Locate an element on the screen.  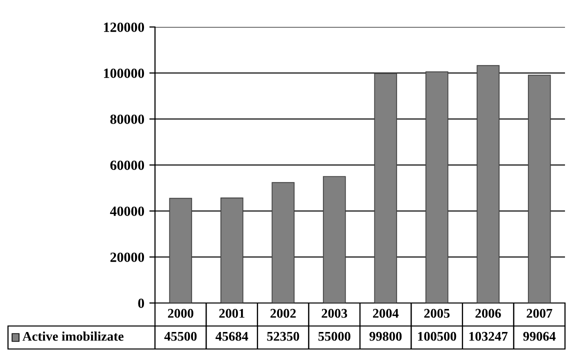
legend-label: Active imobilizate is located at coordinates (73, 336).